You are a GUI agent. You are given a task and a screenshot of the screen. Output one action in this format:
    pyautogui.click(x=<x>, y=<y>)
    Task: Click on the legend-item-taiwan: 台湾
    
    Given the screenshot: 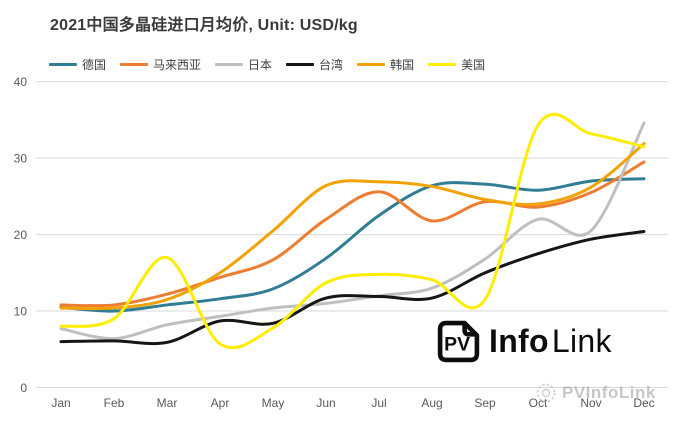 What is the action you would take?
    pyautogui.click(x=314, y=64)
    